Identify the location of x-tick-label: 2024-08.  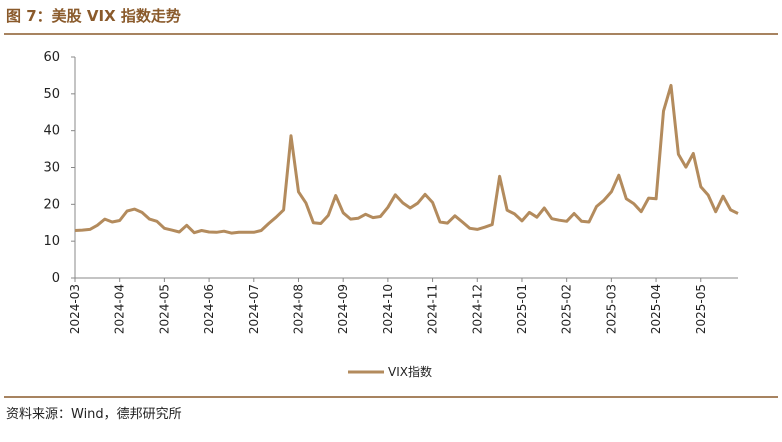
(298, 309).